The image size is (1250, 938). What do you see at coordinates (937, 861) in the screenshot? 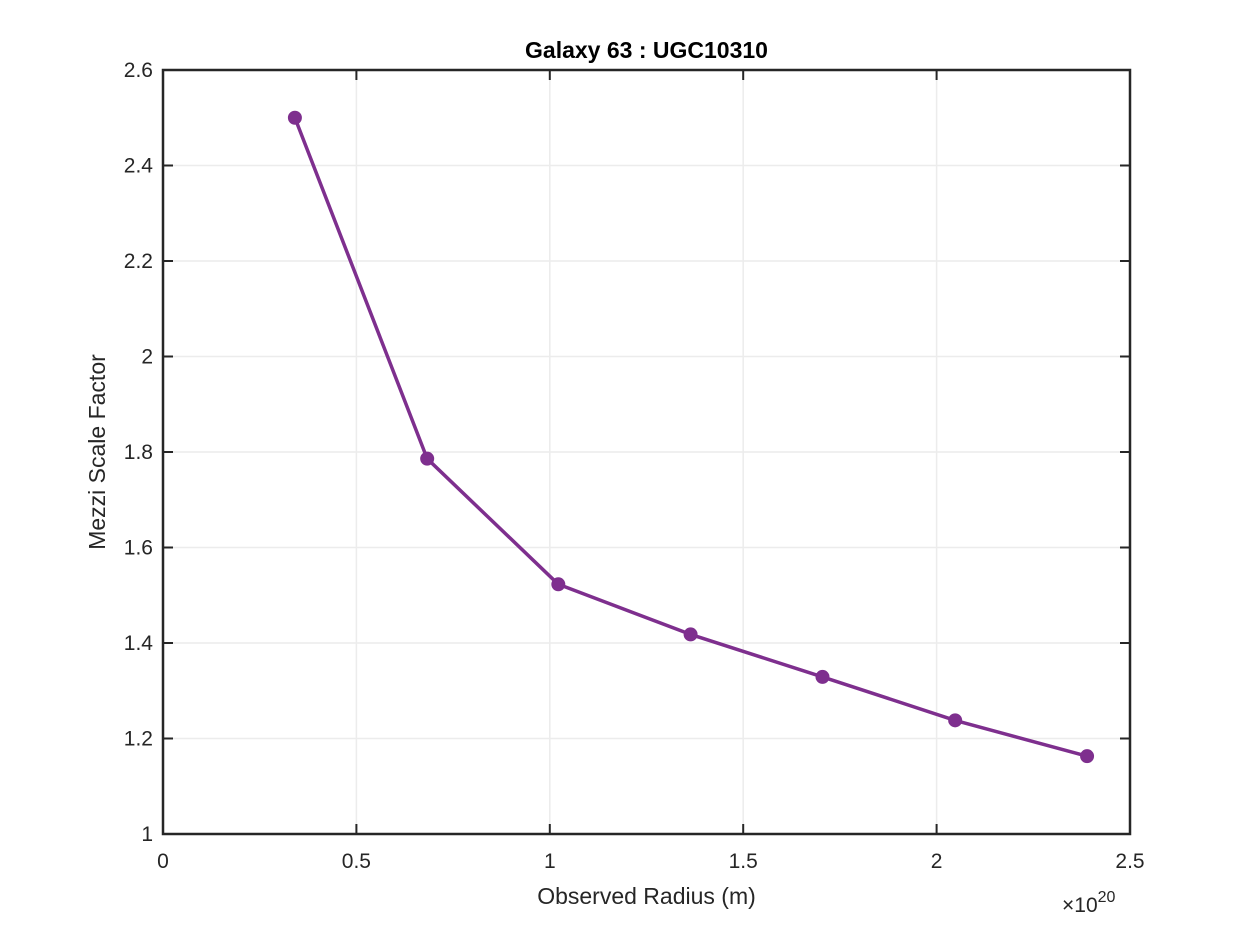
I see `x-tick-label: 2` at bounding box center [937, 861].